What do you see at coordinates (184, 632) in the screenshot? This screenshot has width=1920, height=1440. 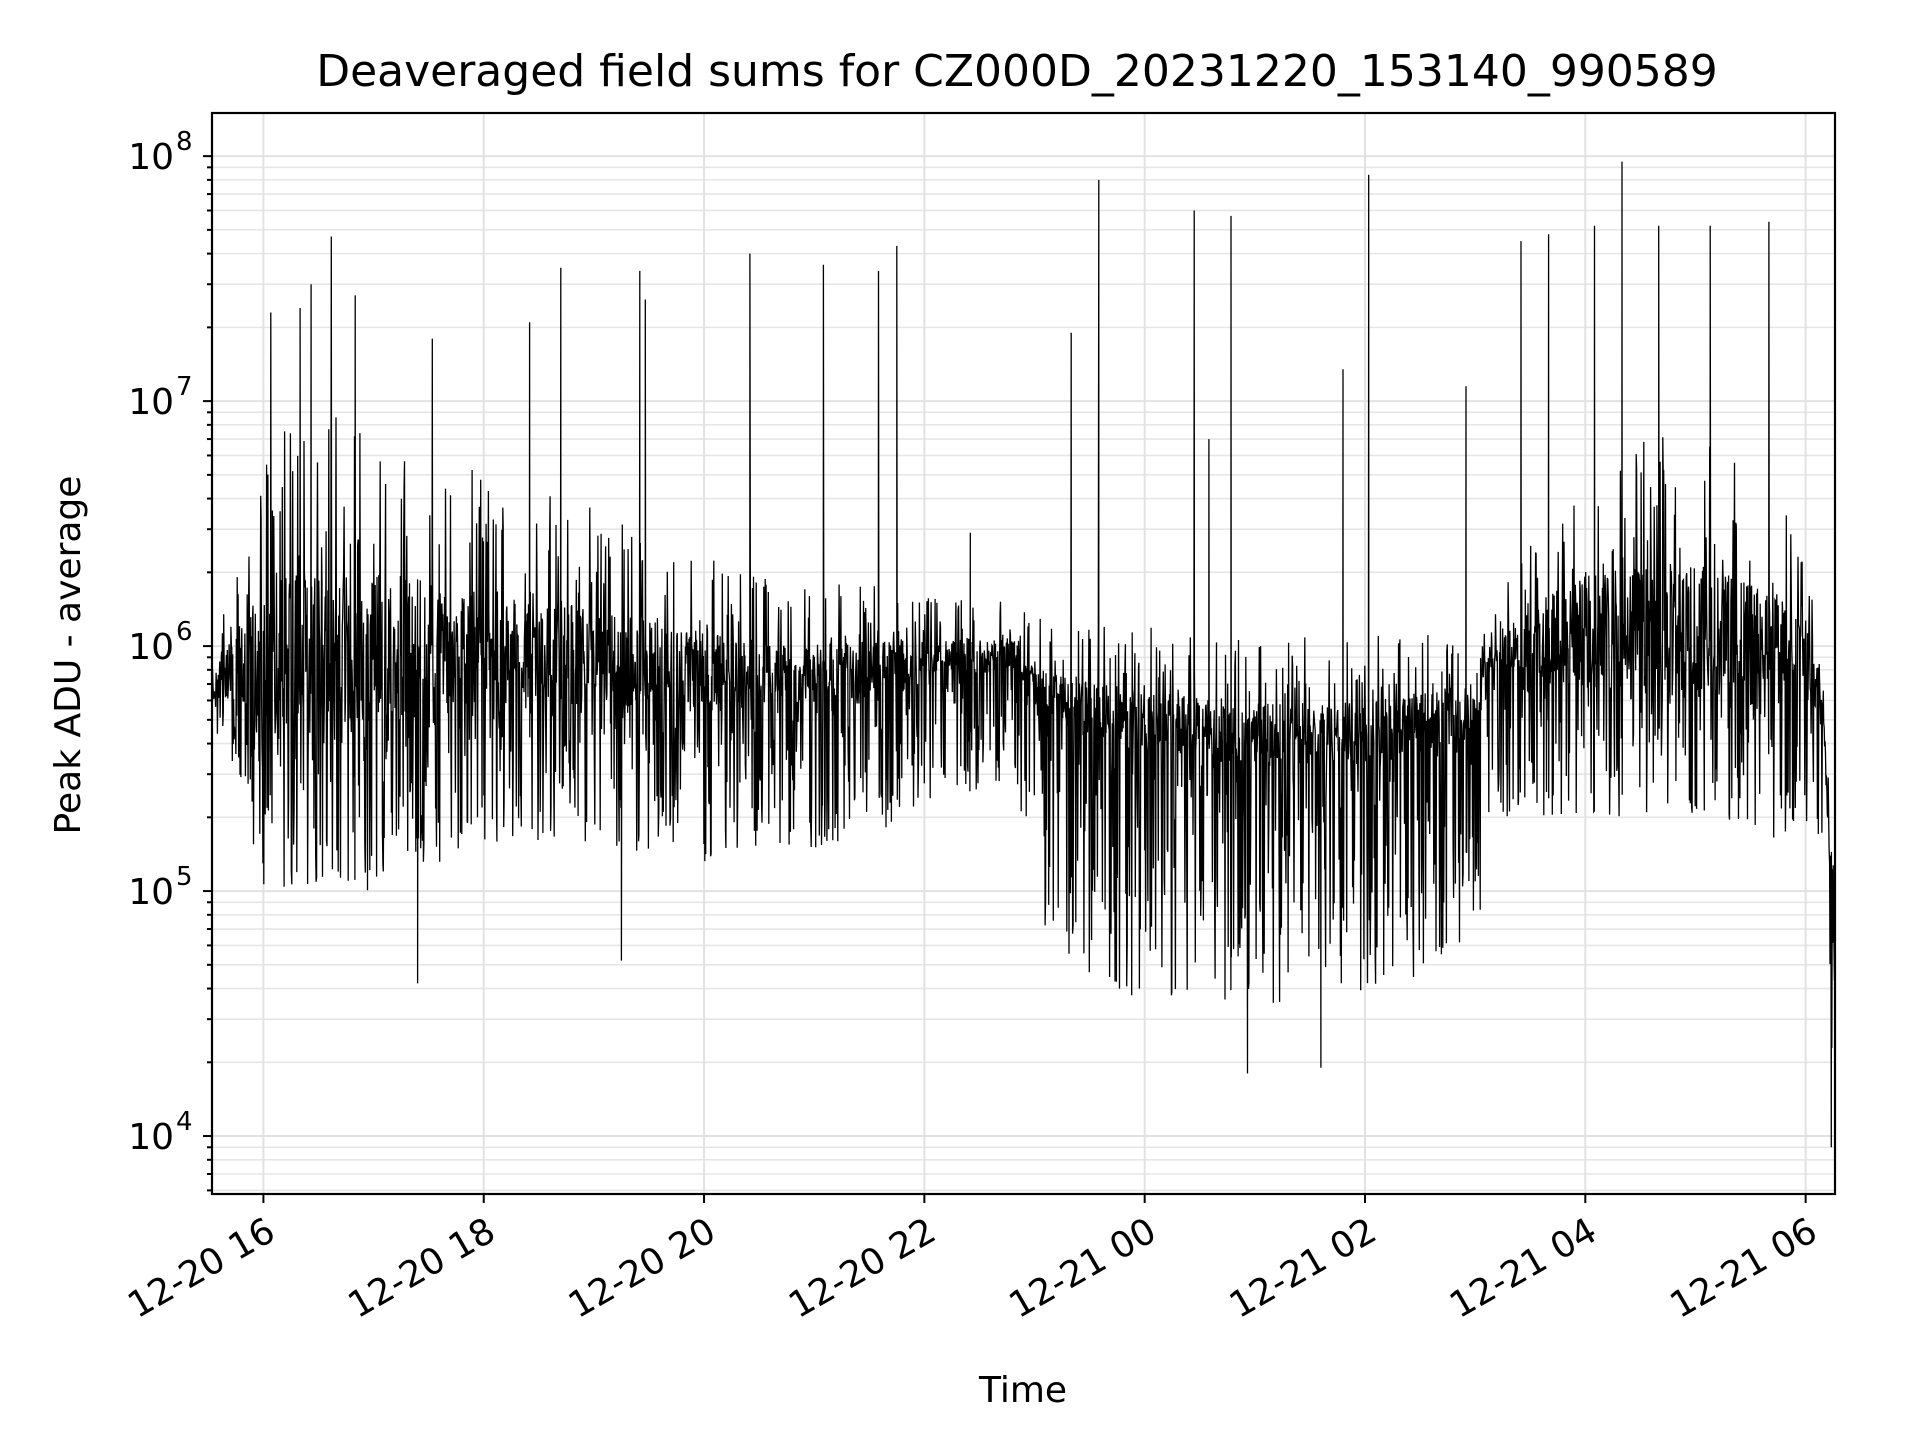 I see `y-tick-exponent: 6` at bounding box center [184, 632].